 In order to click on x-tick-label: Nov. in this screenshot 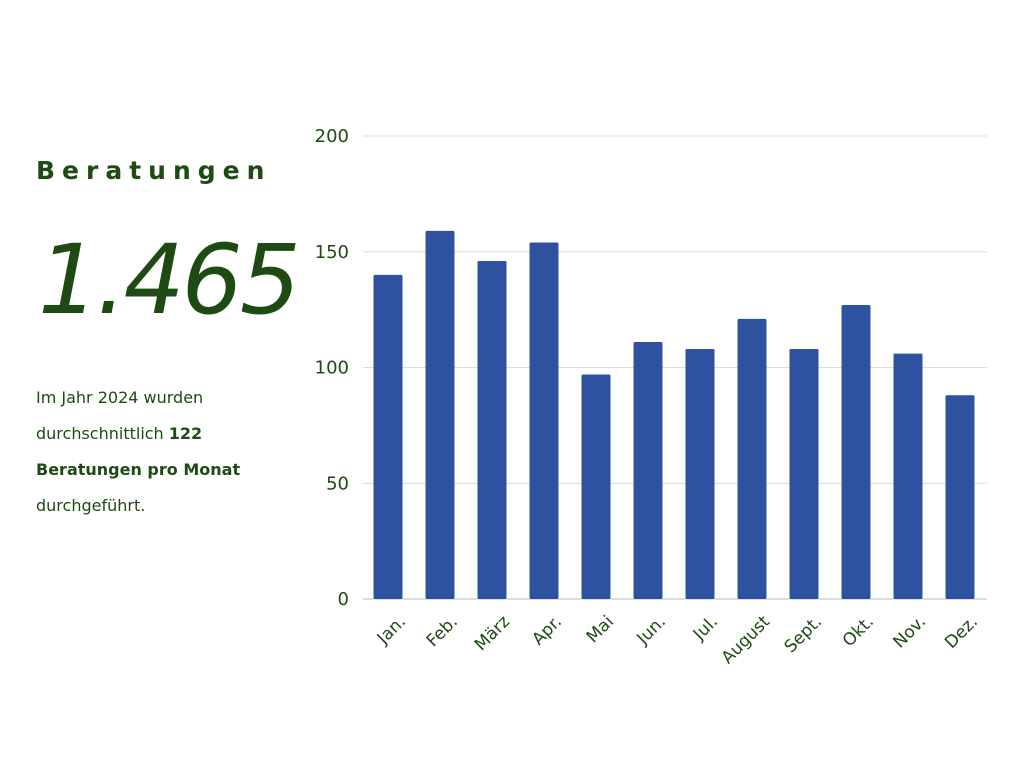, I will do `click(910, 632)`.